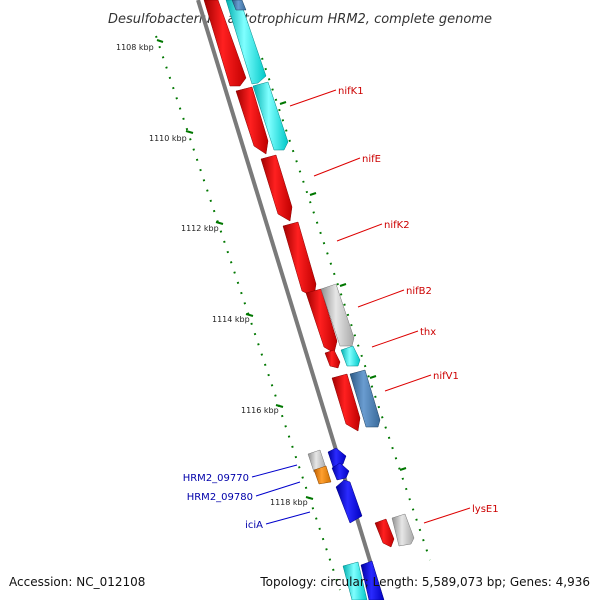  Describe the element at coordinates (321, 321) in the screenshot. I see `gene-arrow-nifb2-red` at that location.